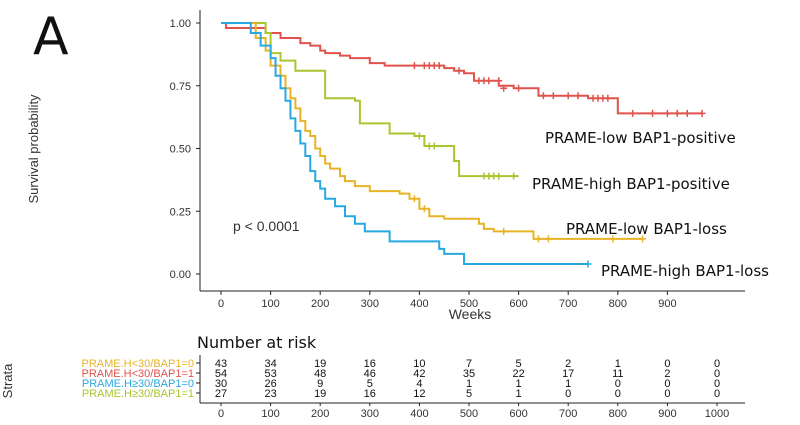  What do you see at coordinates (370, 304) in the screenshot?
I see `x-tick-label: 300` at bounding box center [370, 304].